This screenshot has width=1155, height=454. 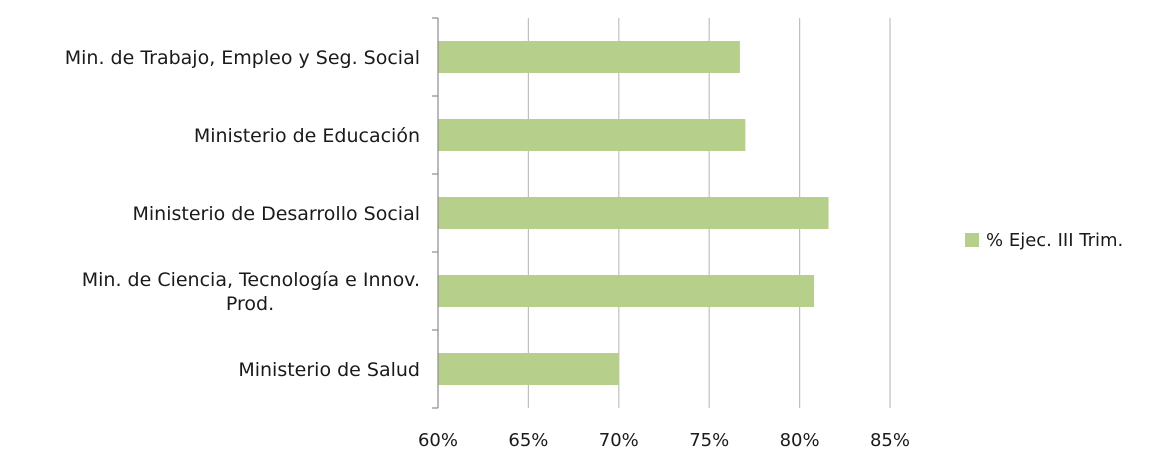 I want to click on x-tick-label: 75%, so click(x=709, y=440).